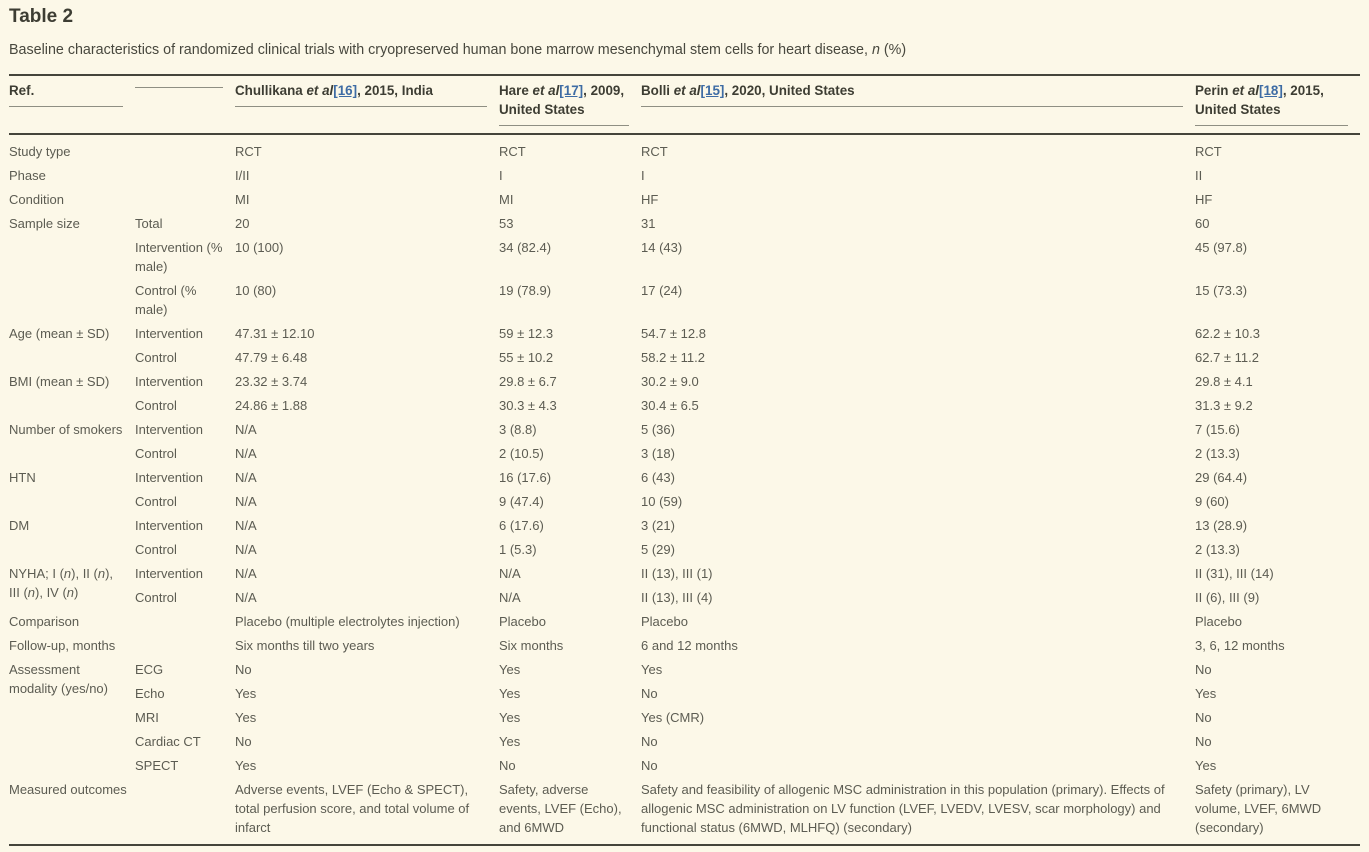  What do you see at coordinates (179, 257) in the screenshot?
I see `row-sublabel: Intervention (% male)` at bounding box center [179, 257].